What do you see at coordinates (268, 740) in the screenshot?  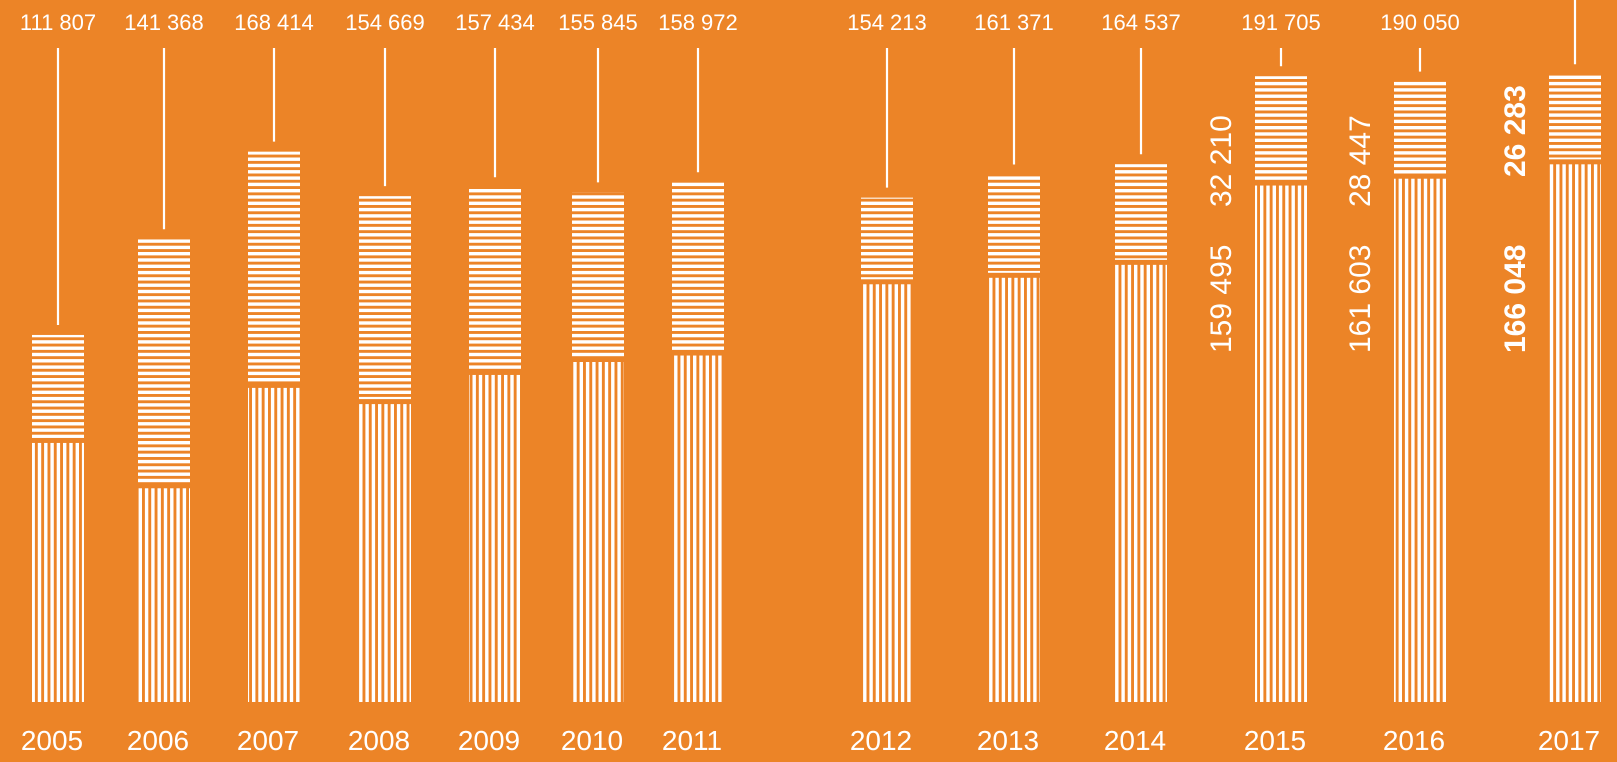 I see `year-label-2007: 2007` at bounding box center [268, 740].